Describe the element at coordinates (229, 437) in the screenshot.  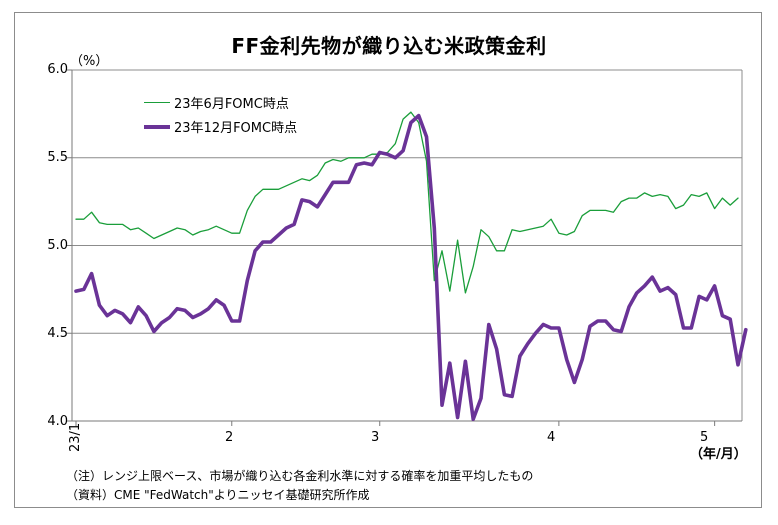
I see `x-tick-label: 2` at that location.